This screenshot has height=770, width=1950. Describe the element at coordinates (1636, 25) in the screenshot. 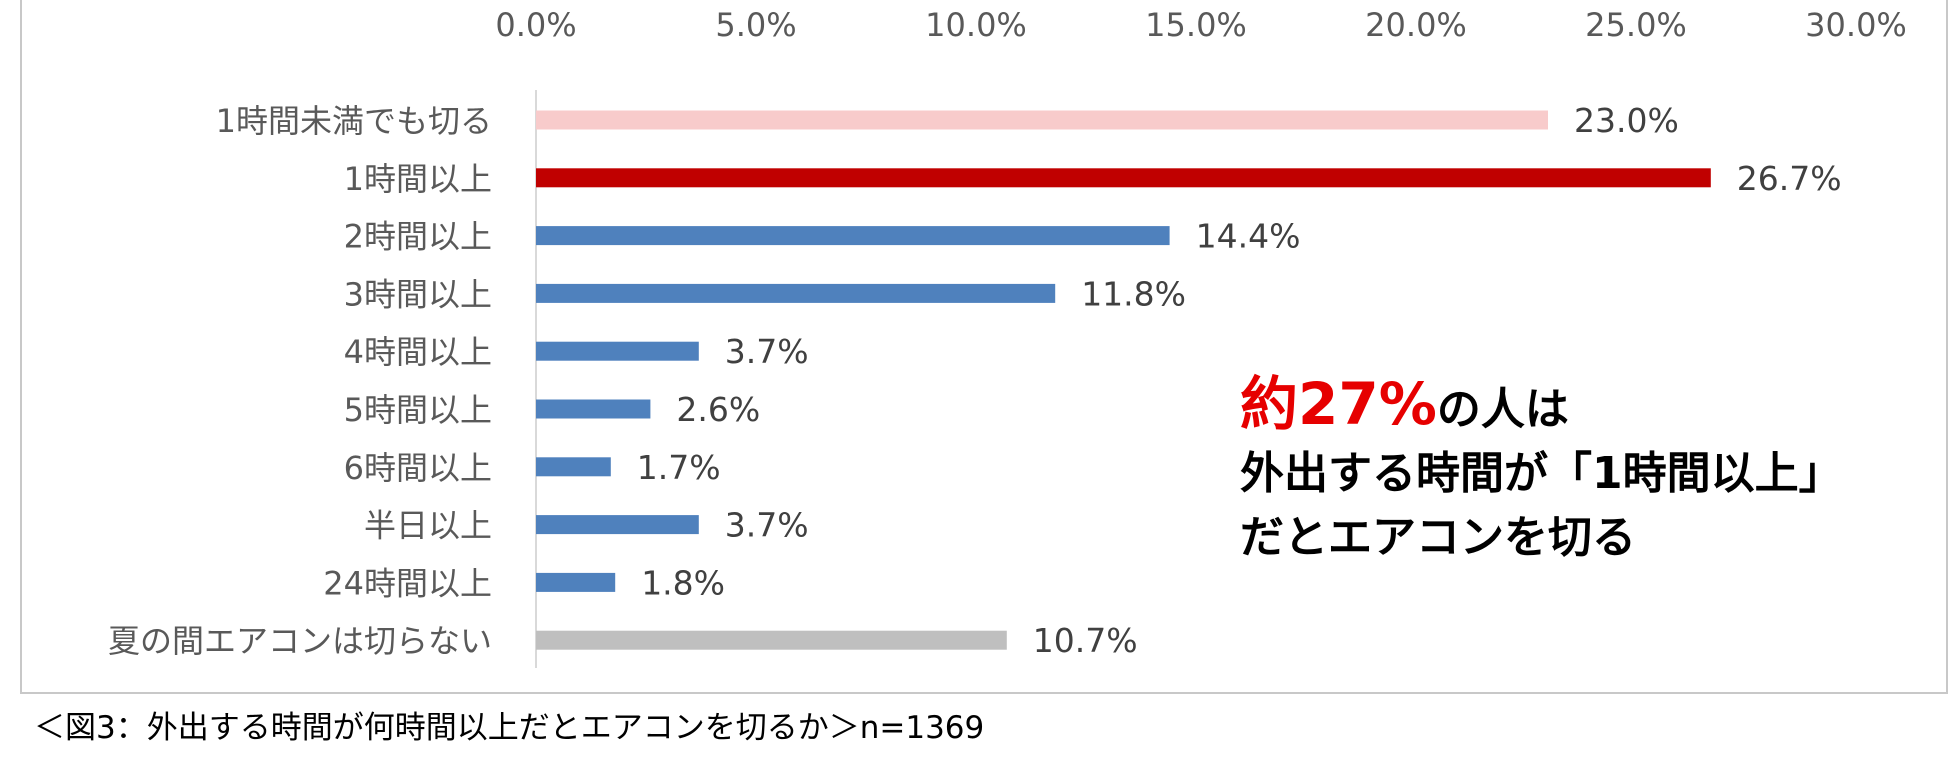

I see `x-tick-label: 25.0%` at that location.